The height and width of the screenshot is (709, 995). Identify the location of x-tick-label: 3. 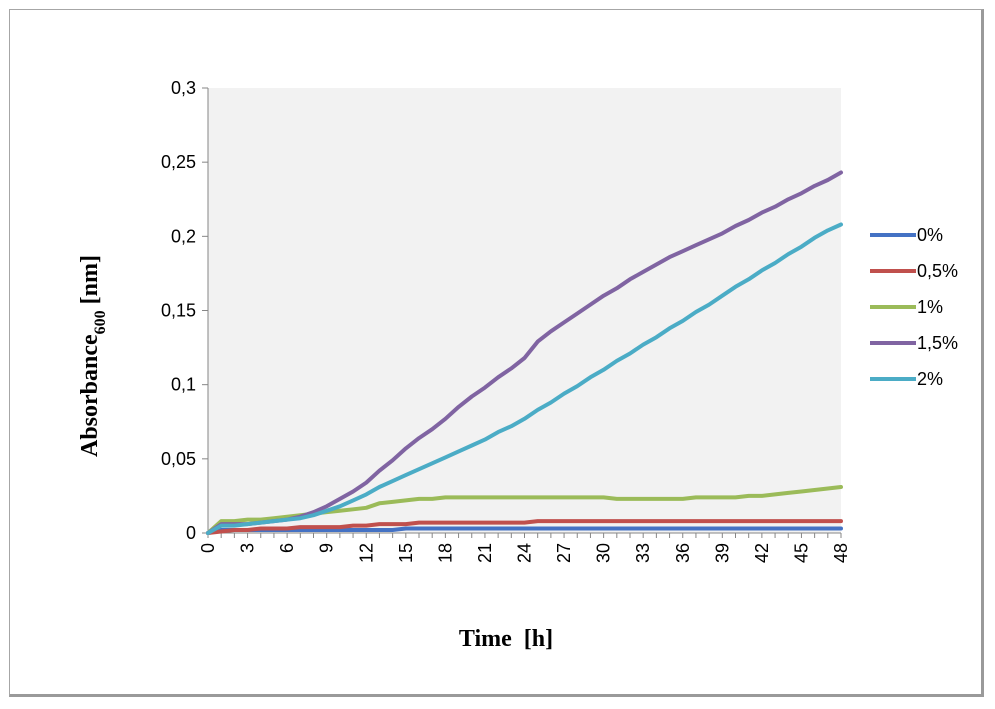
(248, 548).